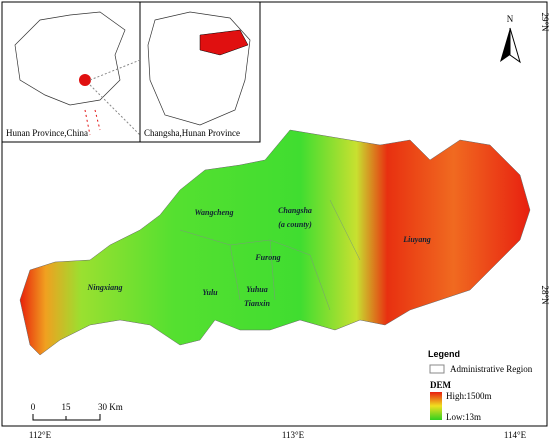 The height and width of the screenshot is (446, 550). I want to click on china-outline, so click(70, 58).